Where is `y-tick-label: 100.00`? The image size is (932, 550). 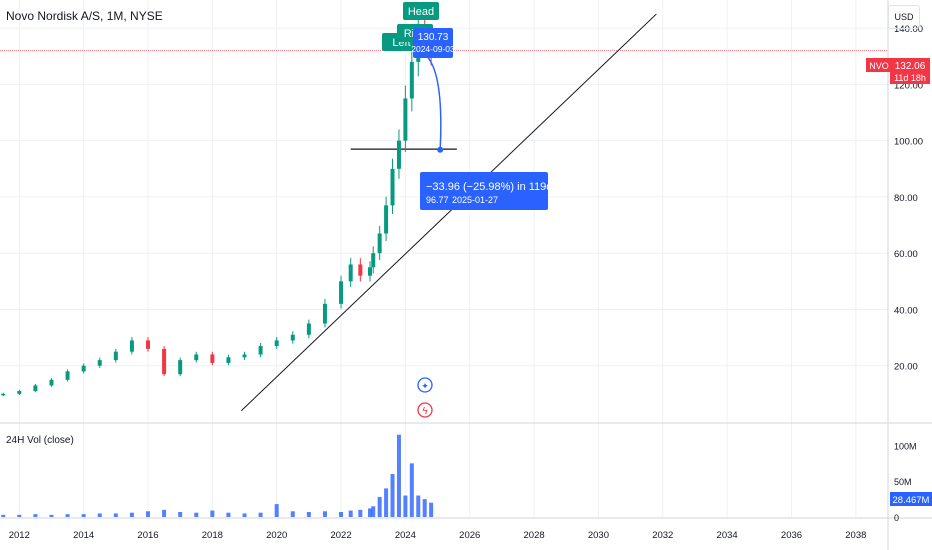 y-tick-label: 100.00 is located at coordinates (908, 142).